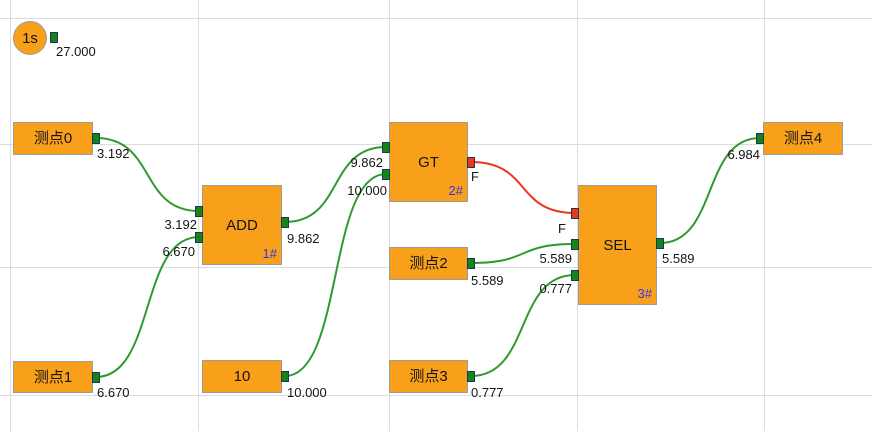 This screenshot has width=872, height=431. I want to click on node-sel: SEL 3#, so click(617, 245).